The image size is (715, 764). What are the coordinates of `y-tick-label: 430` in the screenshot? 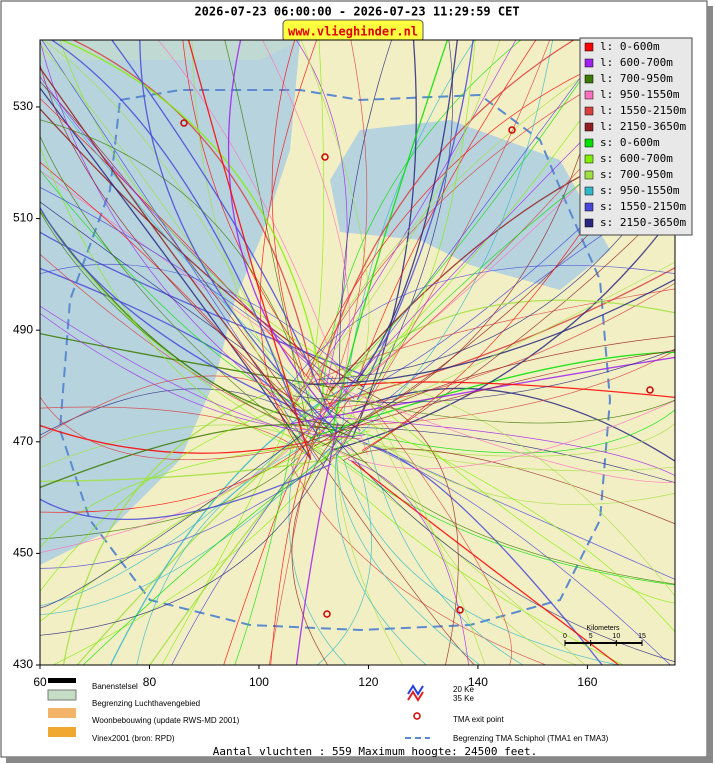 It's located at (23, 664).